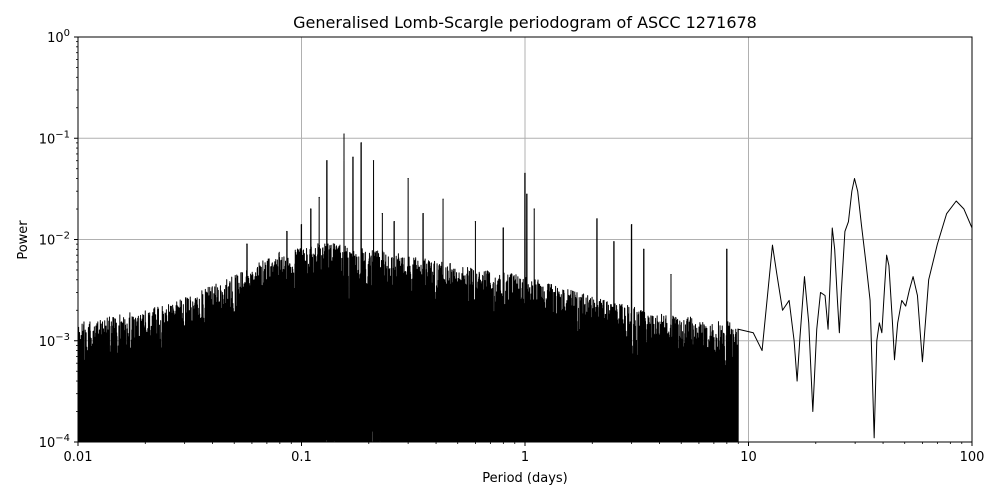  What do you see at coordinates (972, 457) in the screenshot?
I see `x-tick-label: 100` at bounding box center [972, 457].